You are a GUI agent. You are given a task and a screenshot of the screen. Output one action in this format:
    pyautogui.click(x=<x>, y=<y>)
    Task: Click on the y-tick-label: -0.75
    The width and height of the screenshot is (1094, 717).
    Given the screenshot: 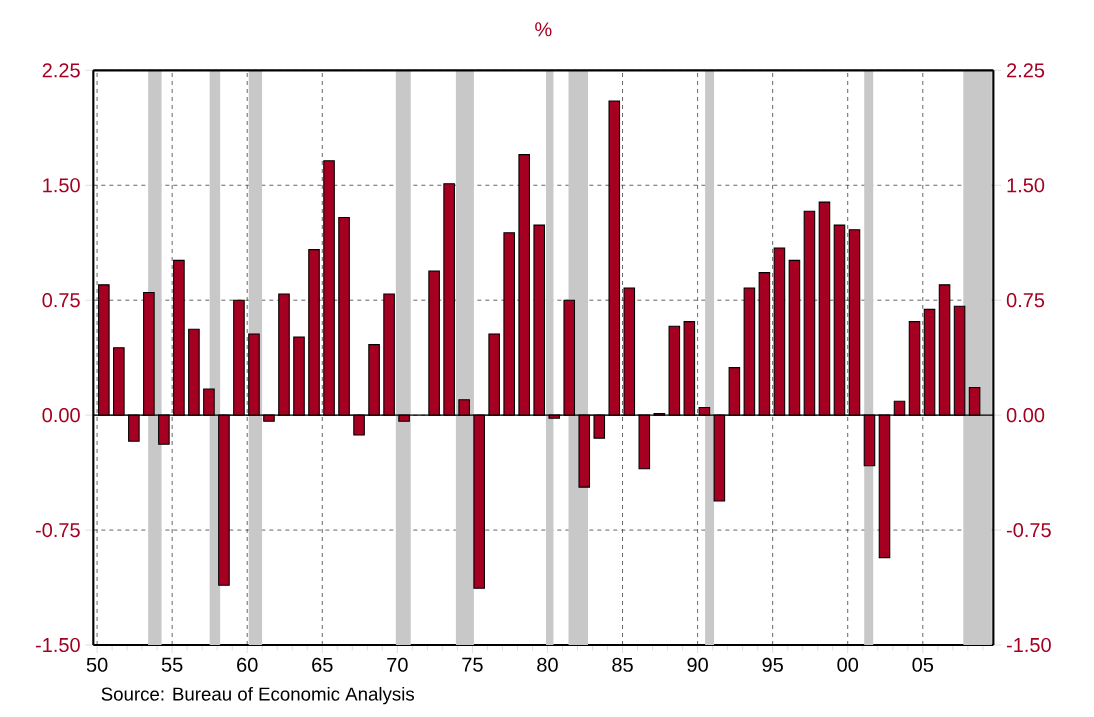 What is the action you would take?
    pyautogui.click(x=57, y=530)
    